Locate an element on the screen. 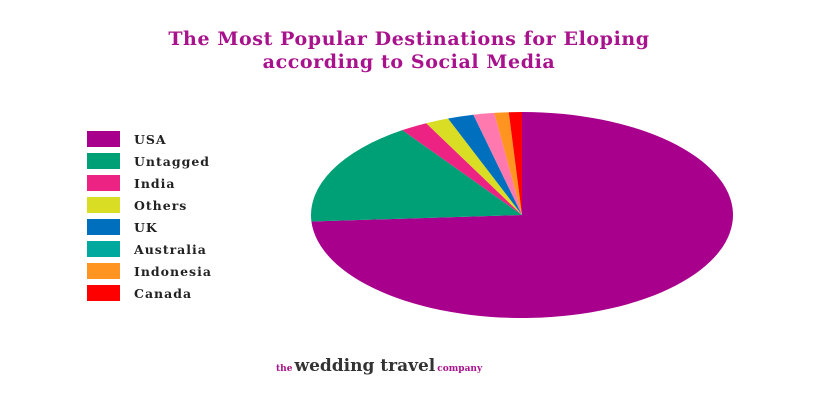 The height and width of the screenshot is (400, 818). legend-item: Indonesia is located at coordinates (149, 271).